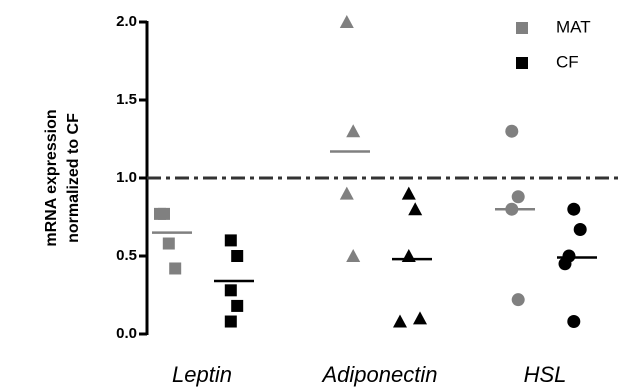 Image resolution: width=621 pixels, height=392 pixels. I want to click on y-tick-label: 0.0, so click(126, 333).